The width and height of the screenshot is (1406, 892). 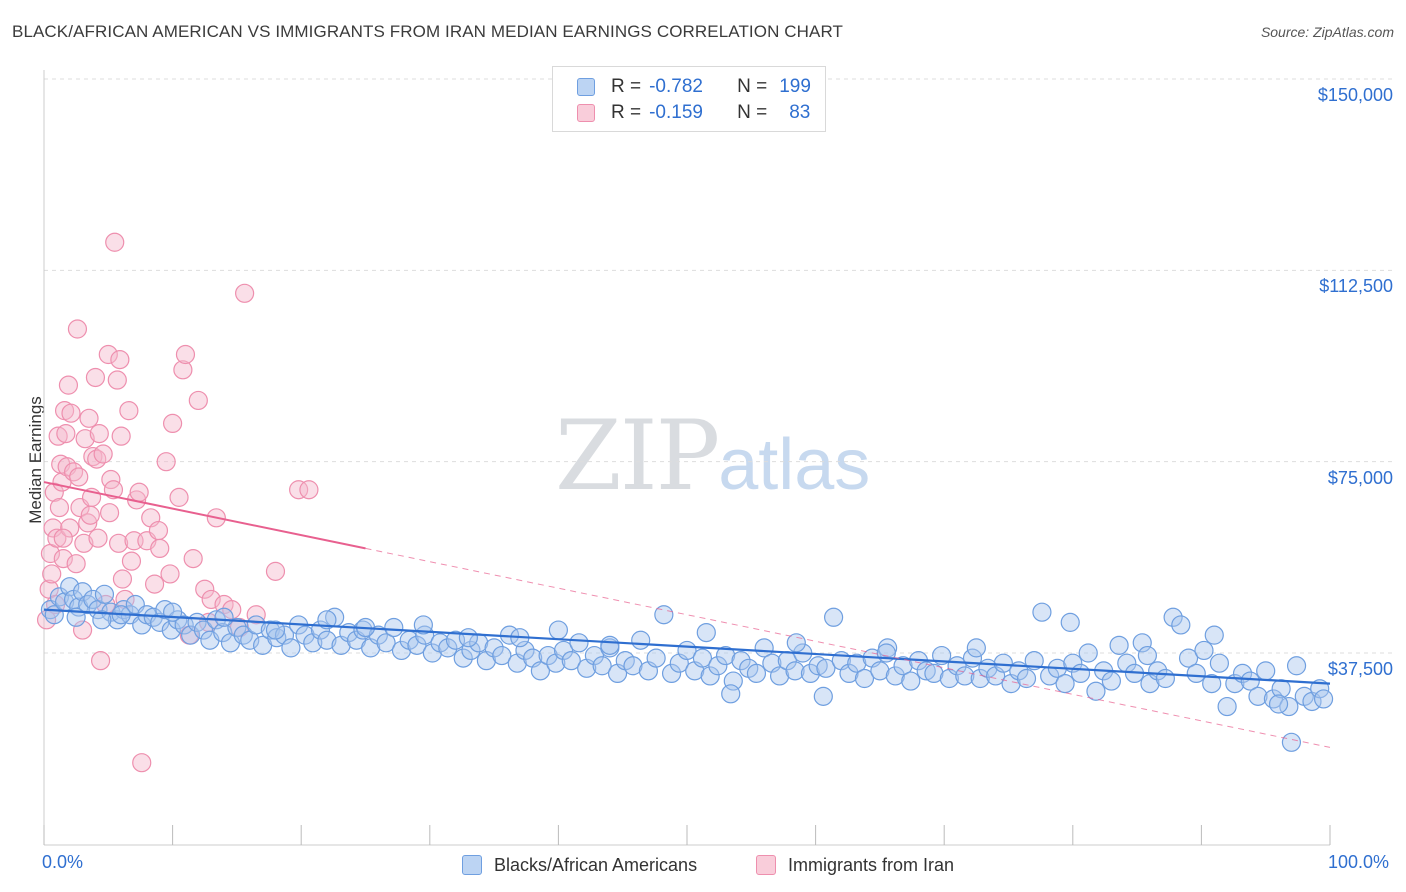 I want to click on legend-swatch-pink, so click(x=766, y=865).